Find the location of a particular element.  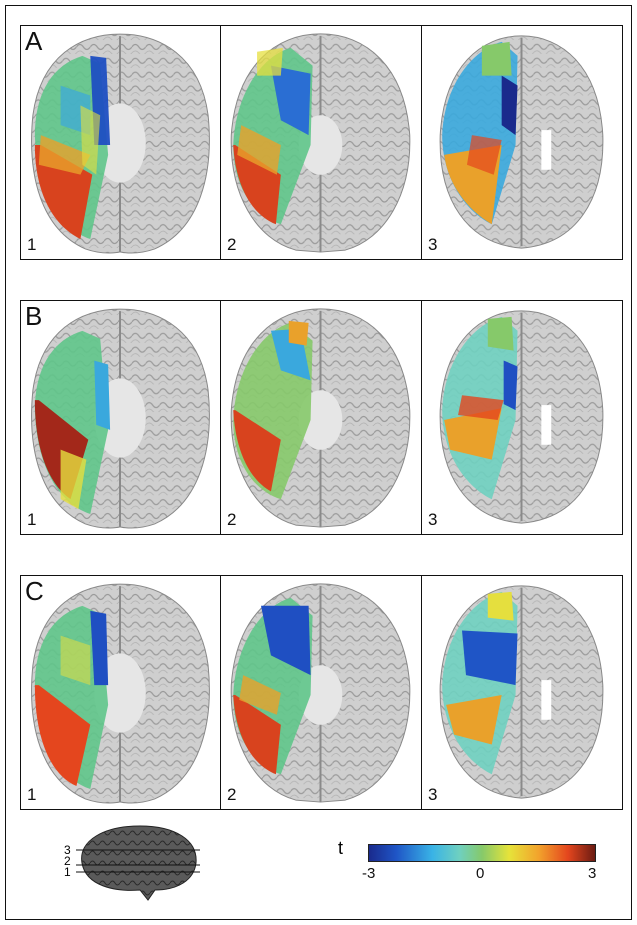

panel-a2: 2 is located at coordinates (321, 142).